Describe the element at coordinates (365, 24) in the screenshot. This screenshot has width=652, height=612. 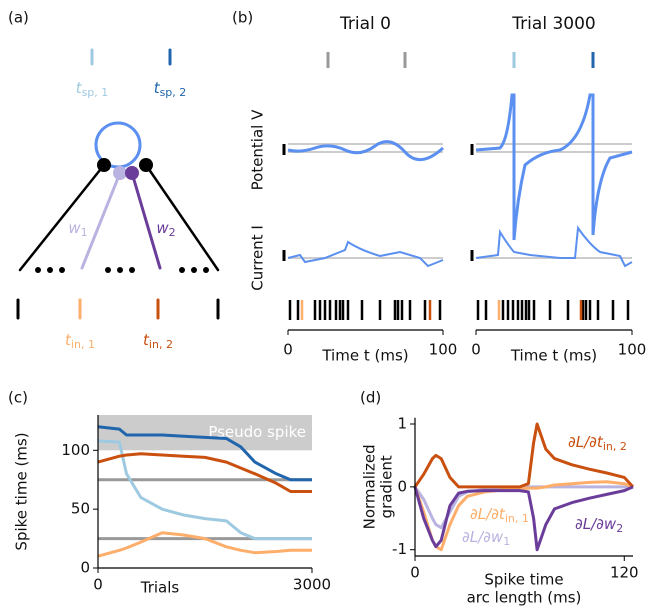
I see `trial-title: Trial 0` at that location.